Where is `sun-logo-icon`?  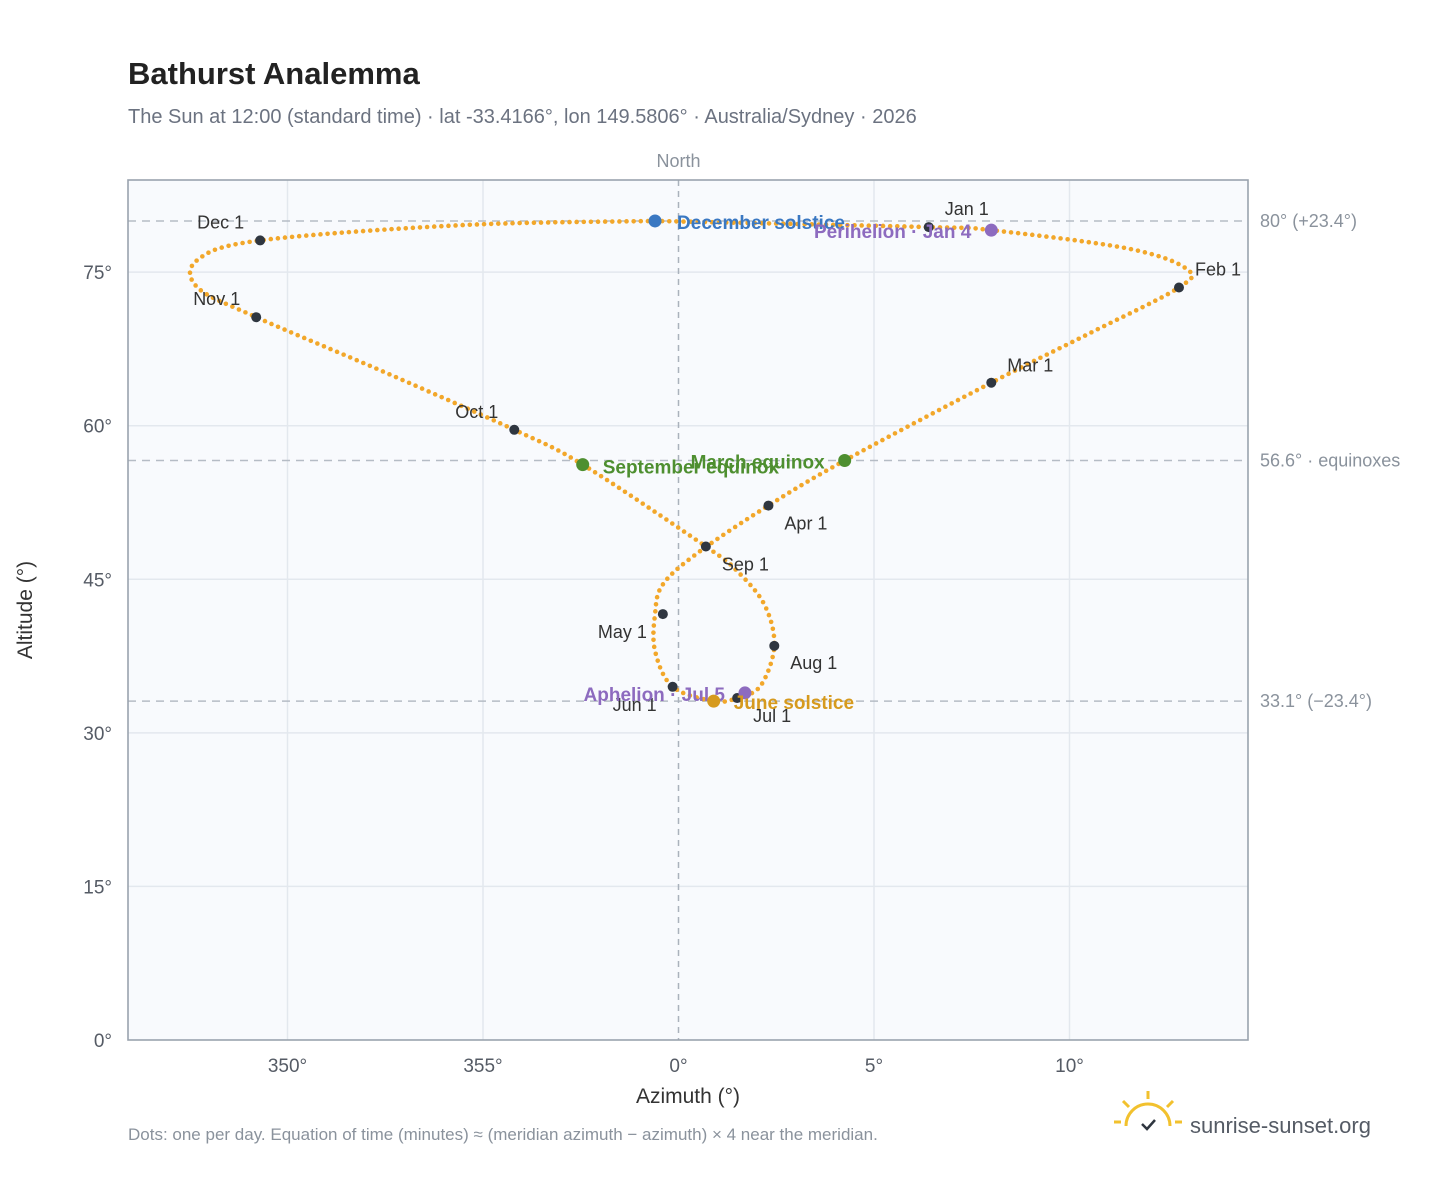 sun-logo-icon is located at coordinates (1148, 1111).